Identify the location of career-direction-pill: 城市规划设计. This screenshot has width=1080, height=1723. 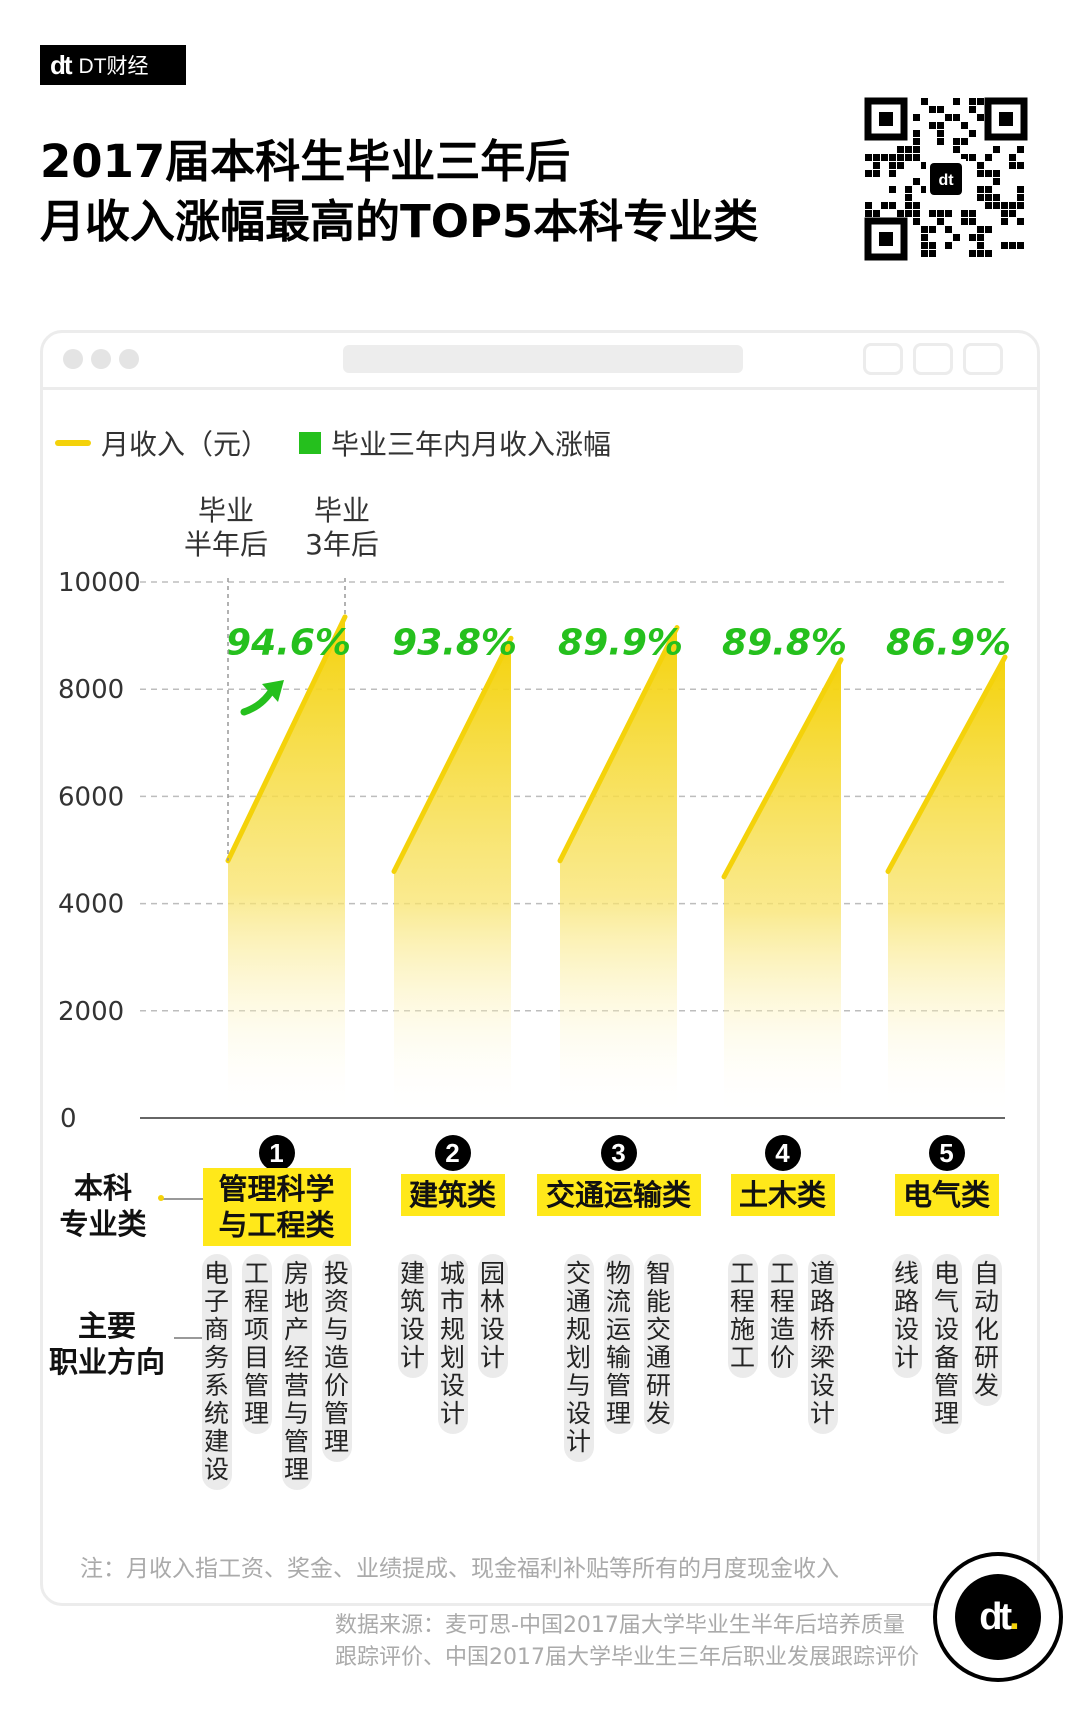
(452, 1344).